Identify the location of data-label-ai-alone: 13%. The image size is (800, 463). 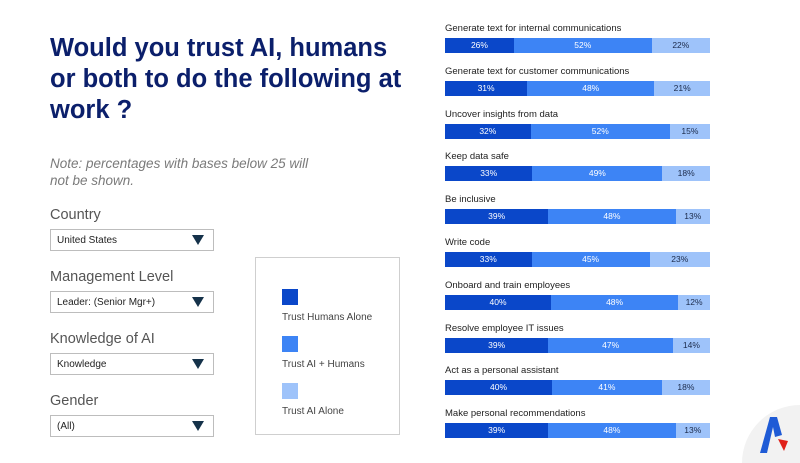
(693, 430).